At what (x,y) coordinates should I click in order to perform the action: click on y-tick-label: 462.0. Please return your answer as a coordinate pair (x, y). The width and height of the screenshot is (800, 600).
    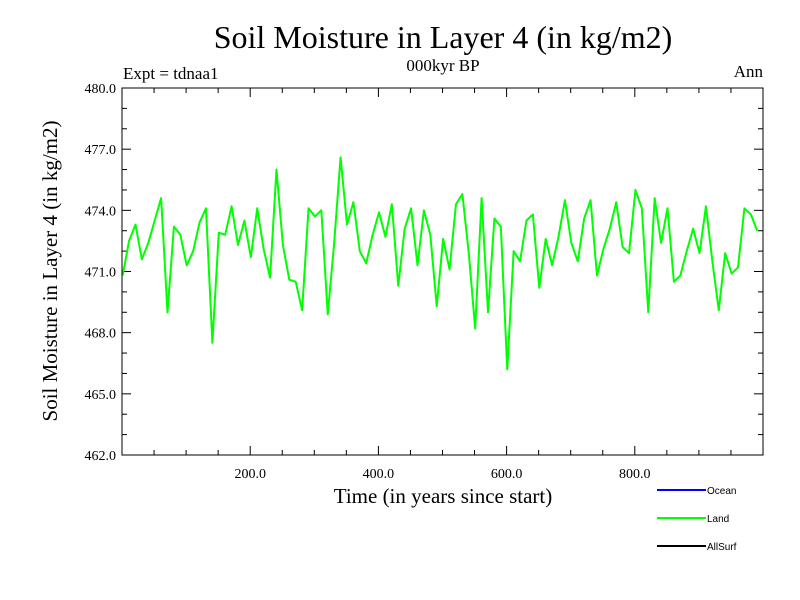
    Looking at the image, I should click on (101, 456).